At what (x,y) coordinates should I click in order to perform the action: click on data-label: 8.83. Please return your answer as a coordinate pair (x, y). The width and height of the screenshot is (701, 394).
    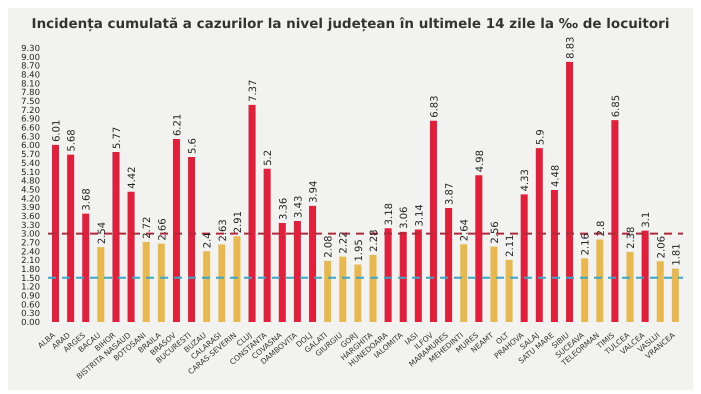
    Looking at the image, I should click on (571, 47).